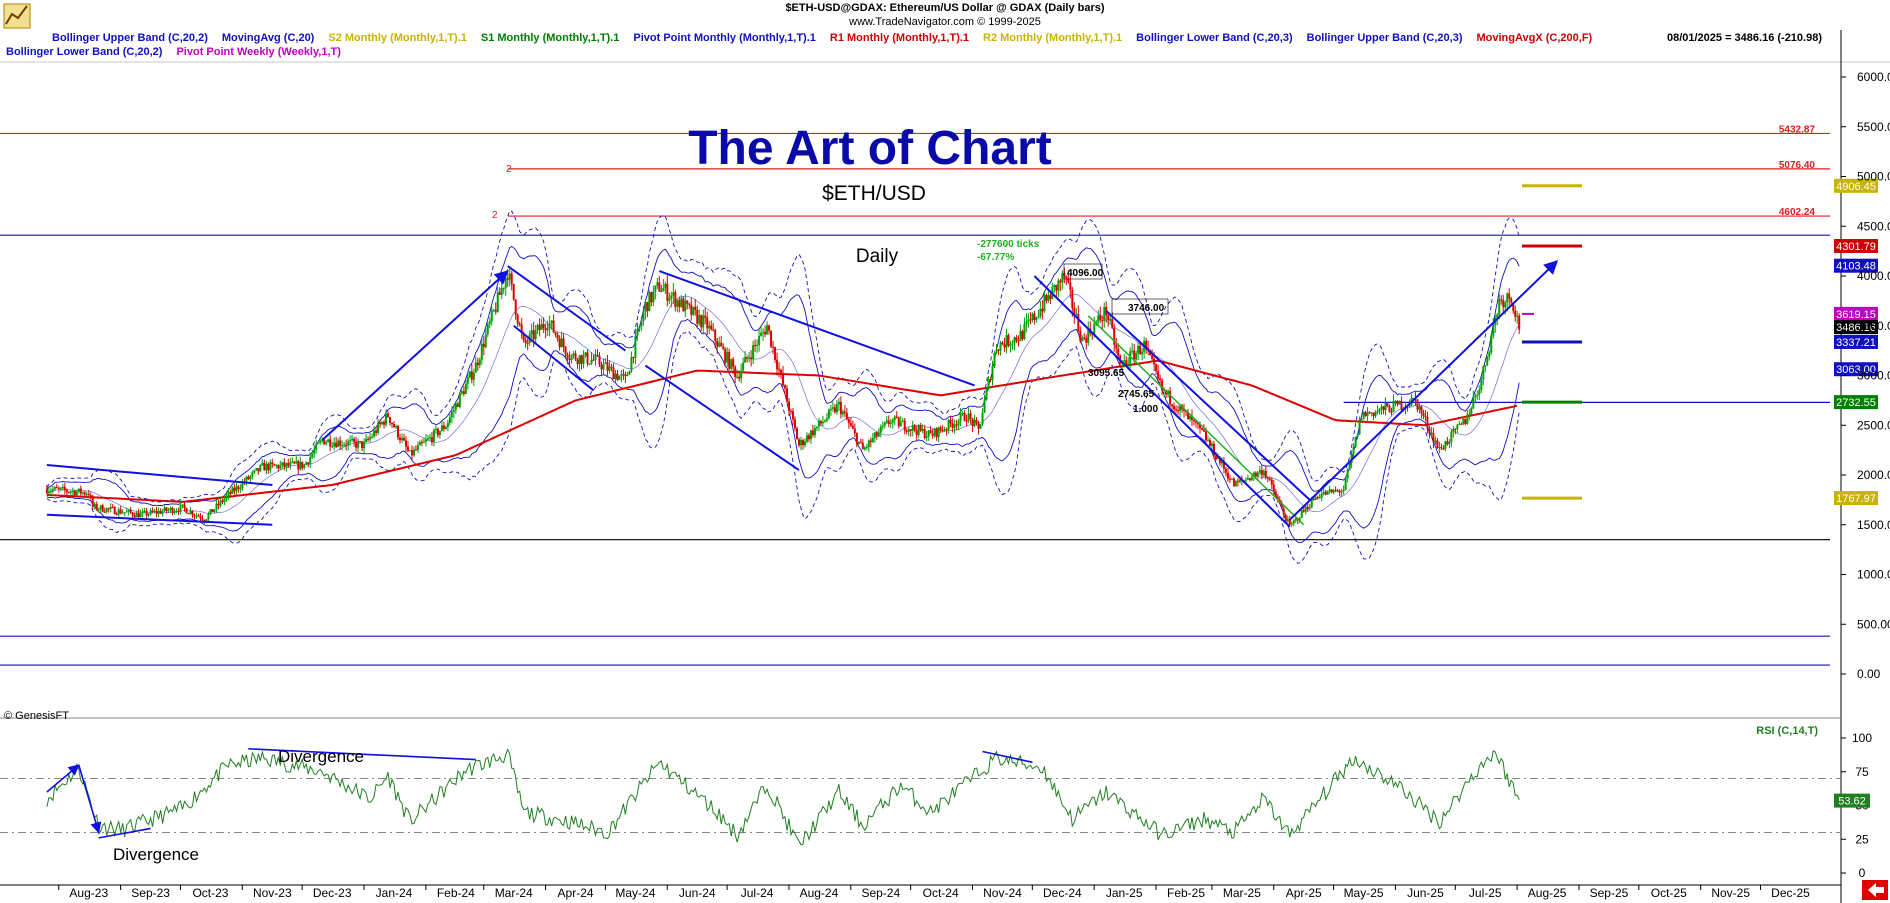  What do you see at coordinates (1146, 308) in the screenshot?
I see `price-marker-text: 3746.00` at bounding box center [1146, 308].